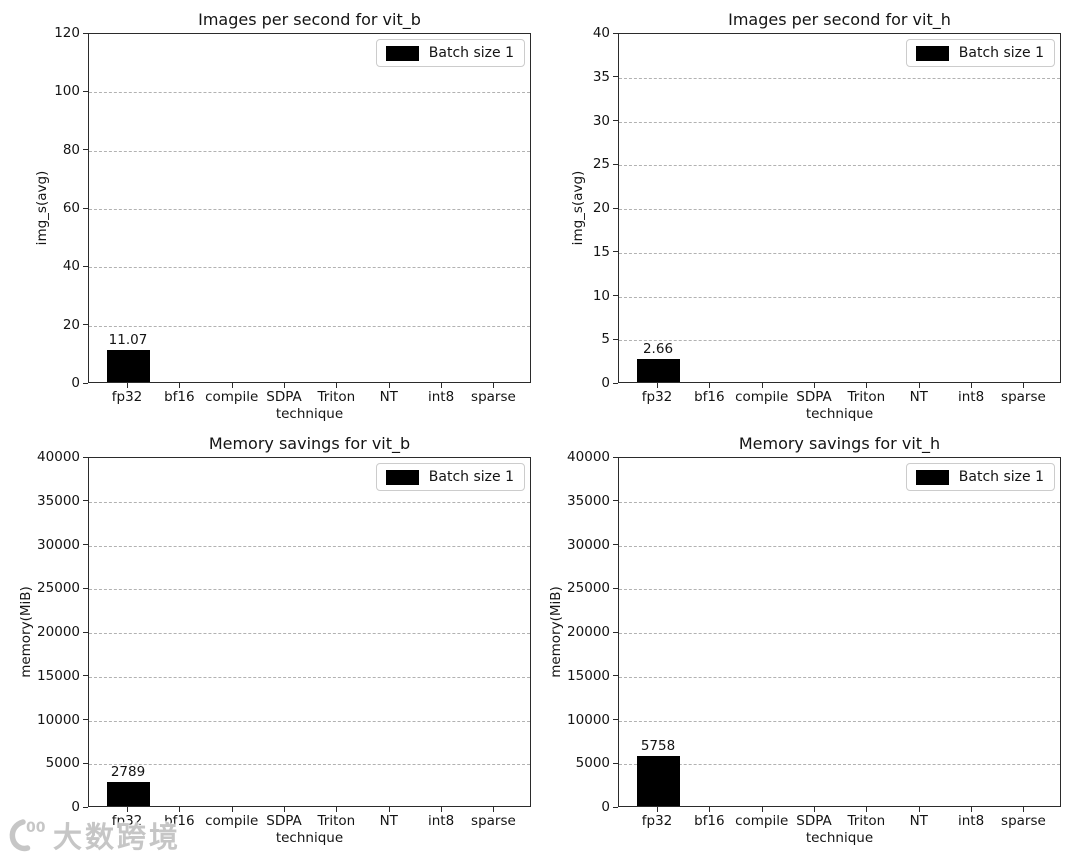 The height and width of the screenshot is (864, 1080). Describe the element at coordinates (839, 443) in the screenshot. I see `chart-title: Memory savings for vit_h` at that location.